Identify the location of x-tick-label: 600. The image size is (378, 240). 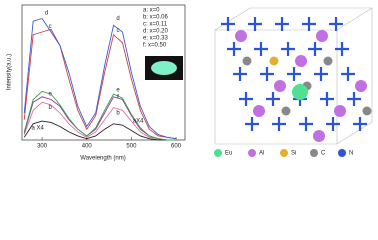
(176, 147).